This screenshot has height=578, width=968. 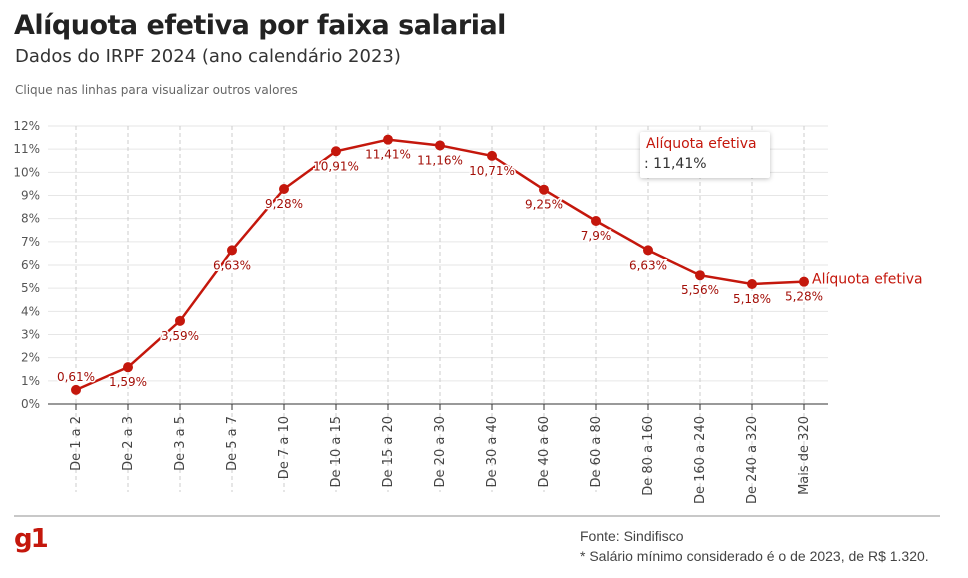 I want to click on data-label: 11,41%, so click(x=388, y=155).